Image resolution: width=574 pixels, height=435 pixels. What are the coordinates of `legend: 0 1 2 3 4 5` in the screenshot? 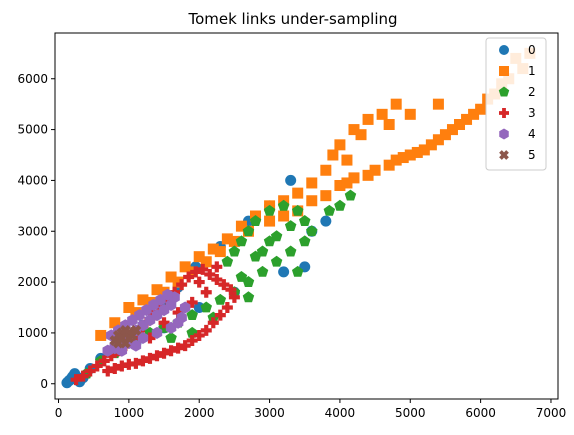 It's located at (516, 104).